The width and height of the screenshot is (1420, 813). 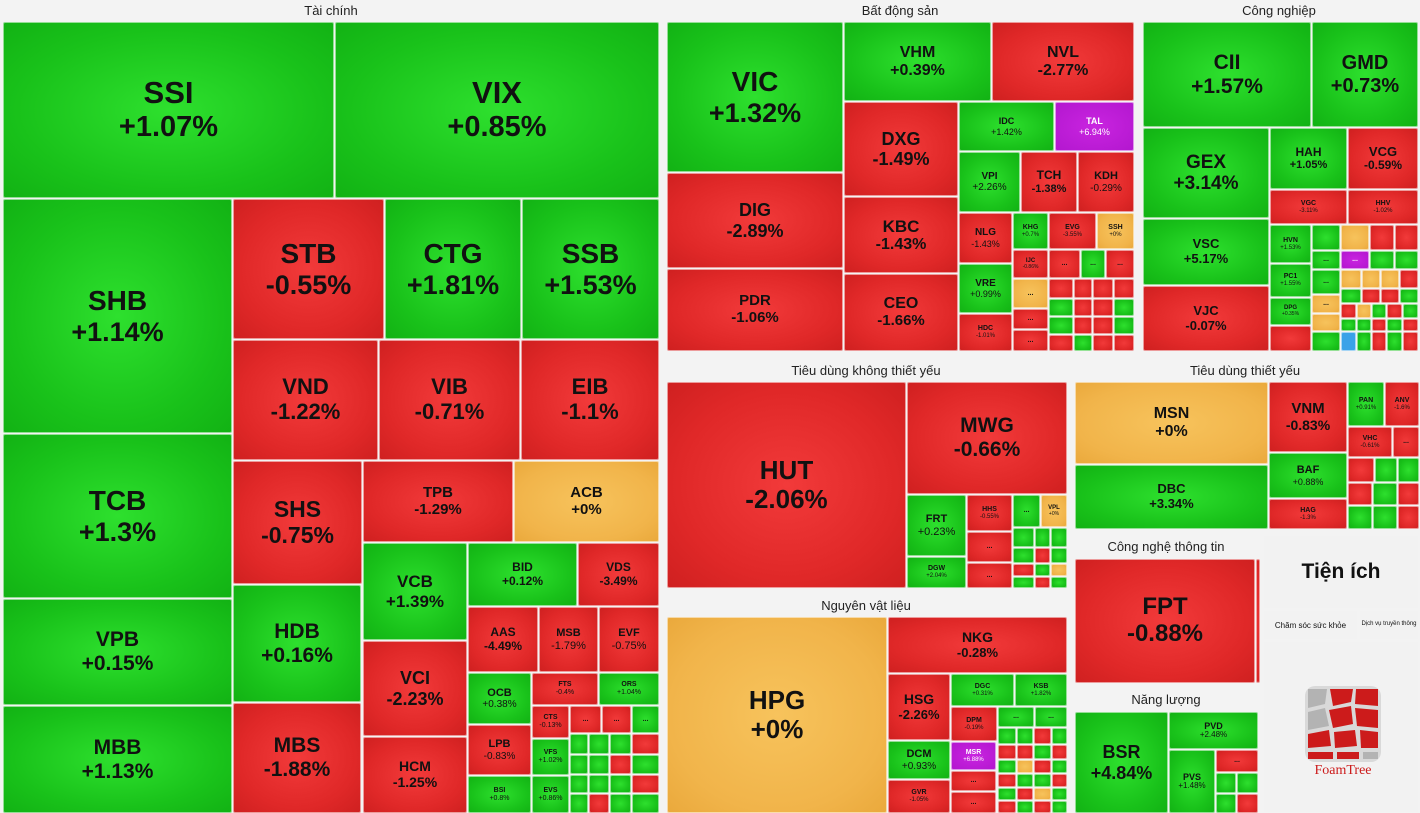 I want to click on stock-tile-msb: MSB -1.79%, so click(x=568, y=639).